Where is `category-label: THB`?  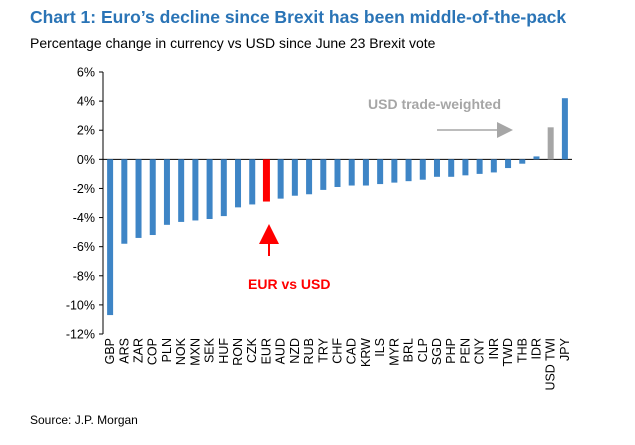 category-label: THB is located at coordinates (522, 350).